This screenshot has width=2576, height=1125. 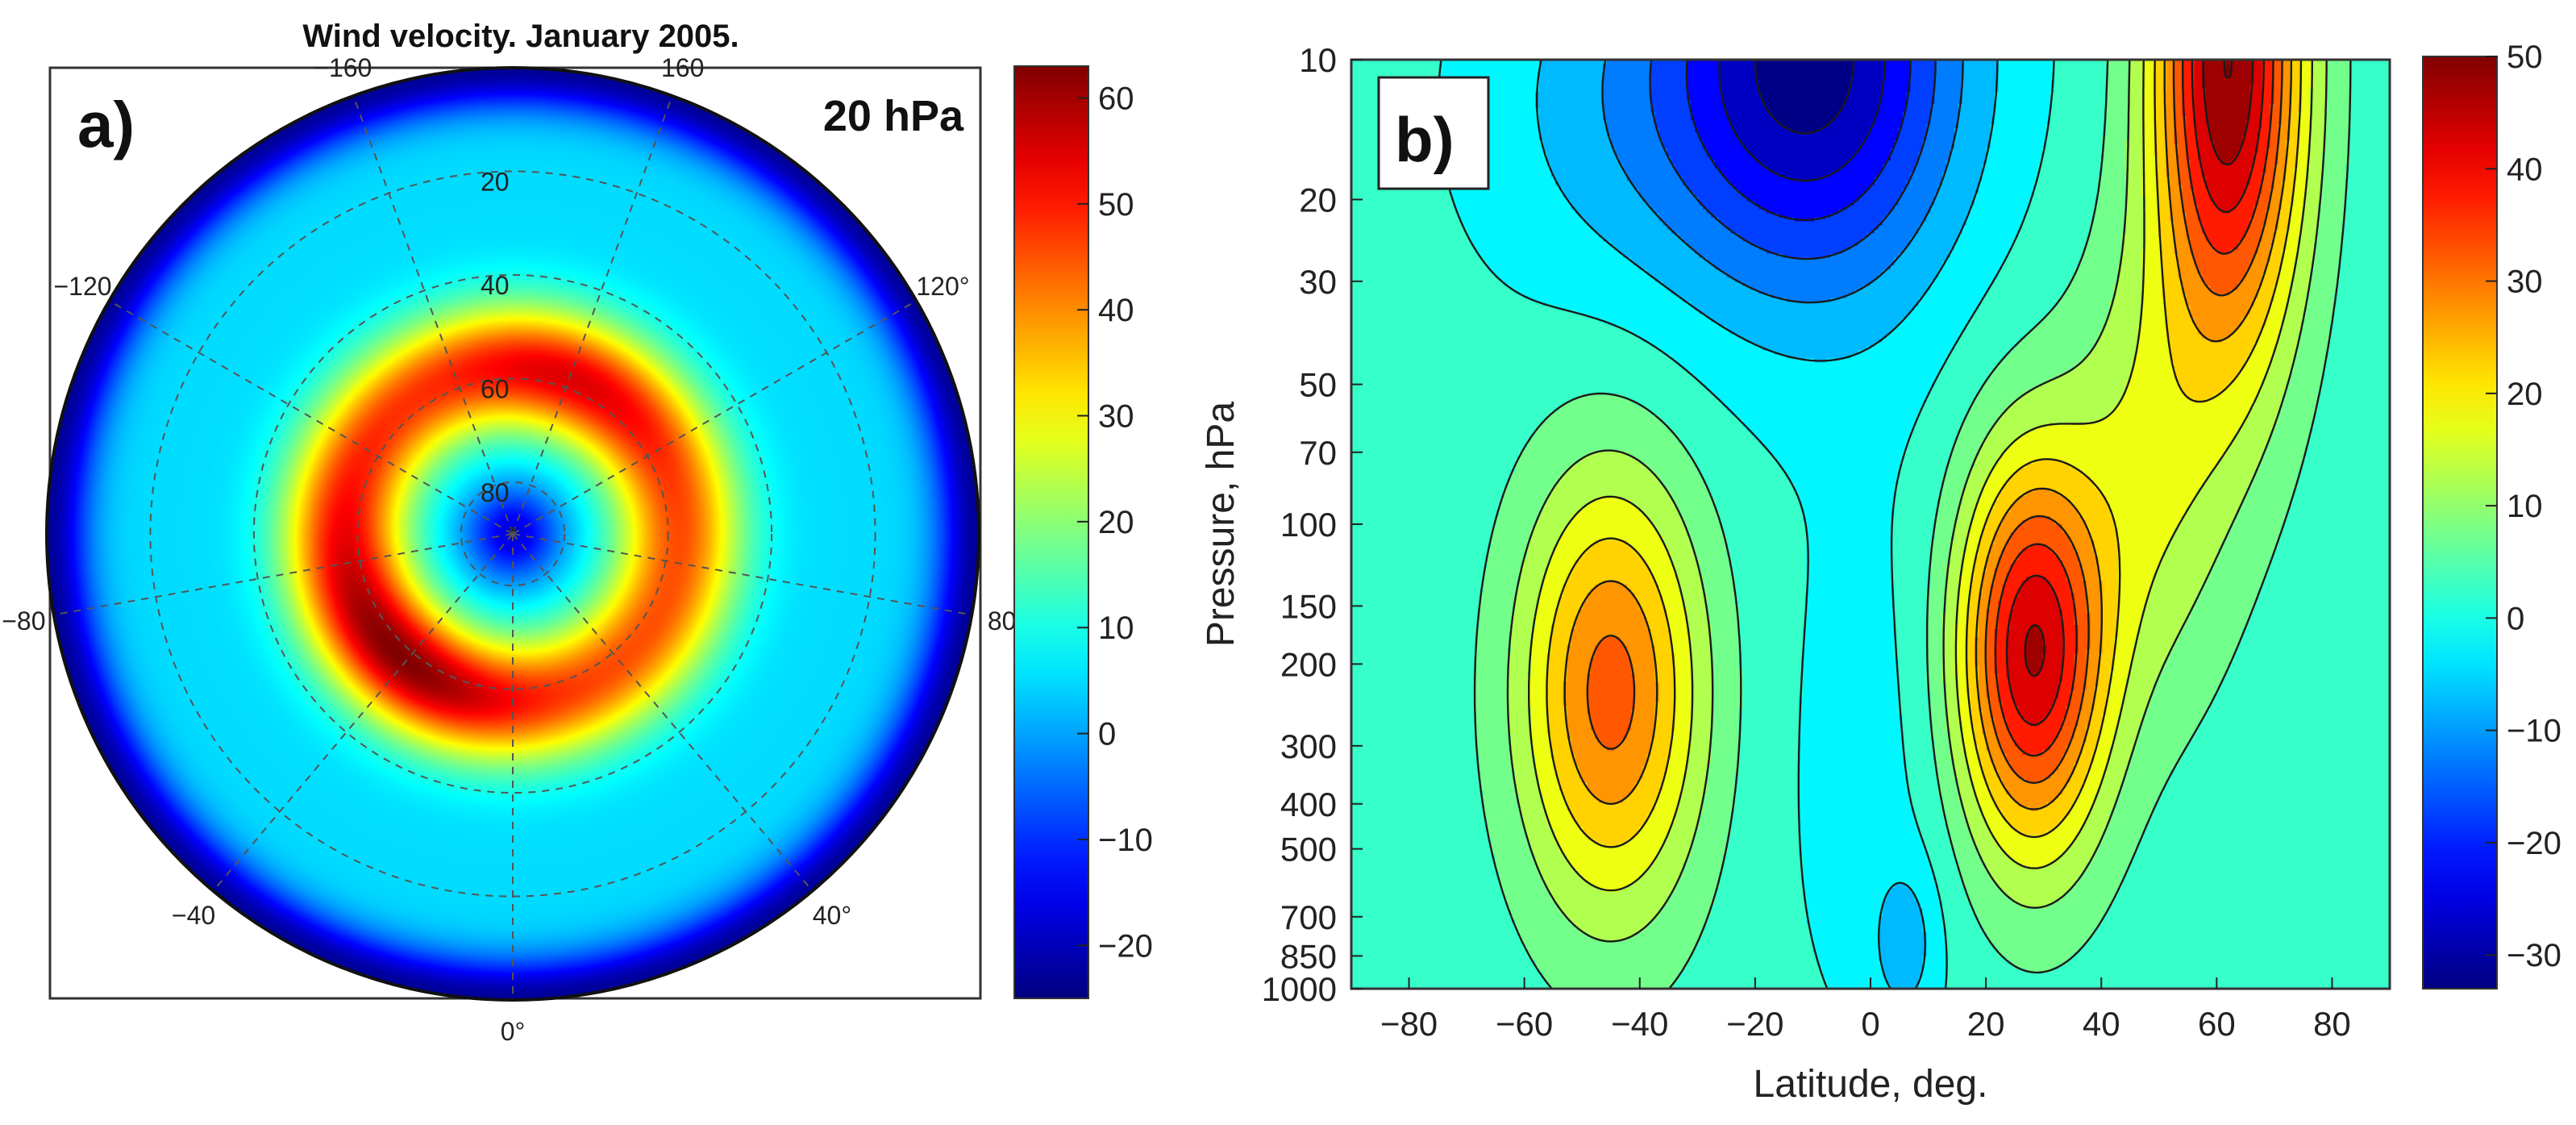 I want to click on x-tick-label: −60, so click(x=1524, y=1024).